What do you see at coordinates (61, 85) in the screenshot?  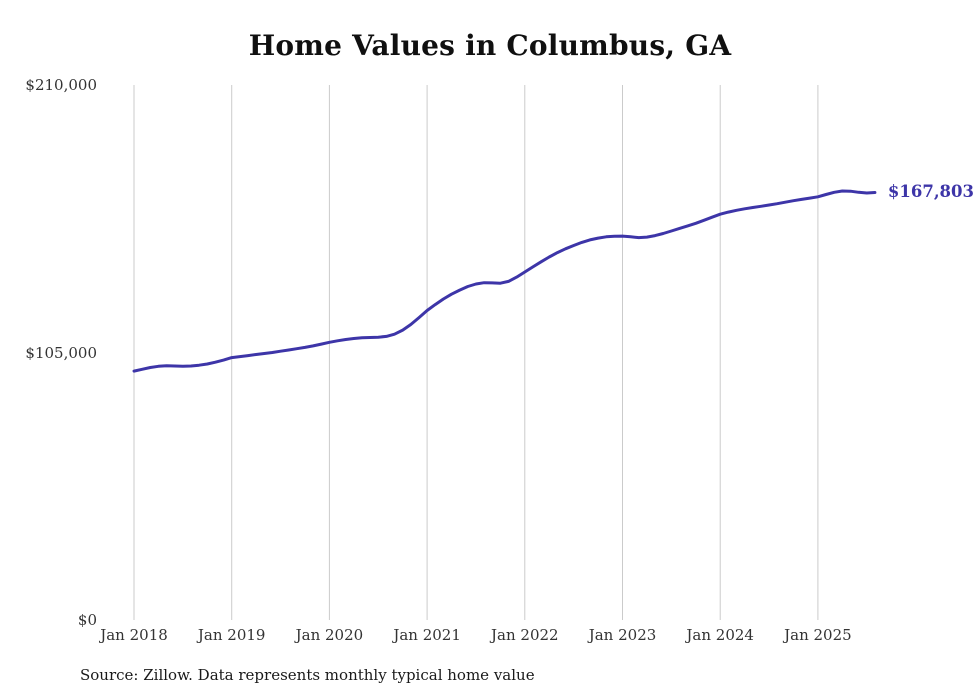 I see `y-axis-tick-label: $210,000` at bounding box center [61, 85].